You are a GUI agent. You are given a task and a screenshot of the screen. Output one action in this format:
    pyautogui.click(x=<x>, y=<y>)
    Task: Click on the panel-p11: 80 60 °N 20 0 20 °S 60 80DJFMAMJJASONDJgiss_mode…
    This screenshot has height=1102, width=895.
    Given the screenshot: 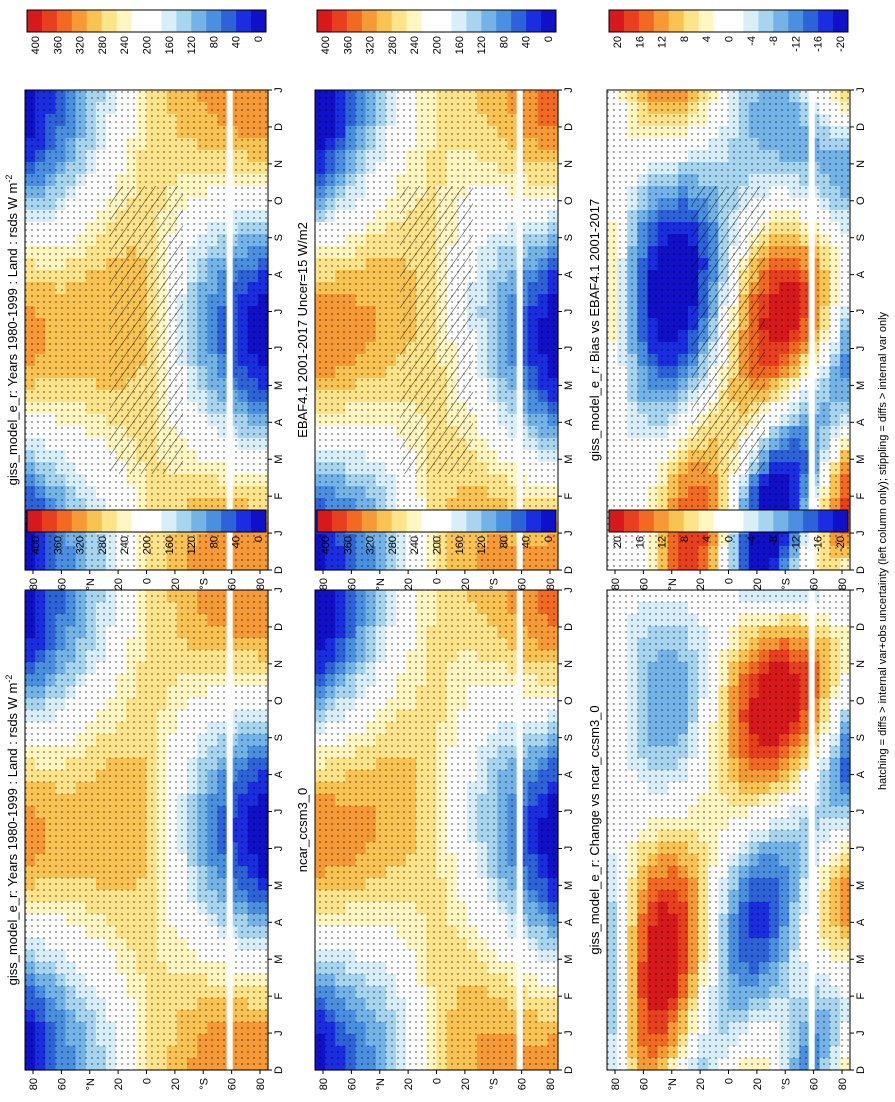 What is the action you would take?
    pyautogui.click(x=144, y=338)
    